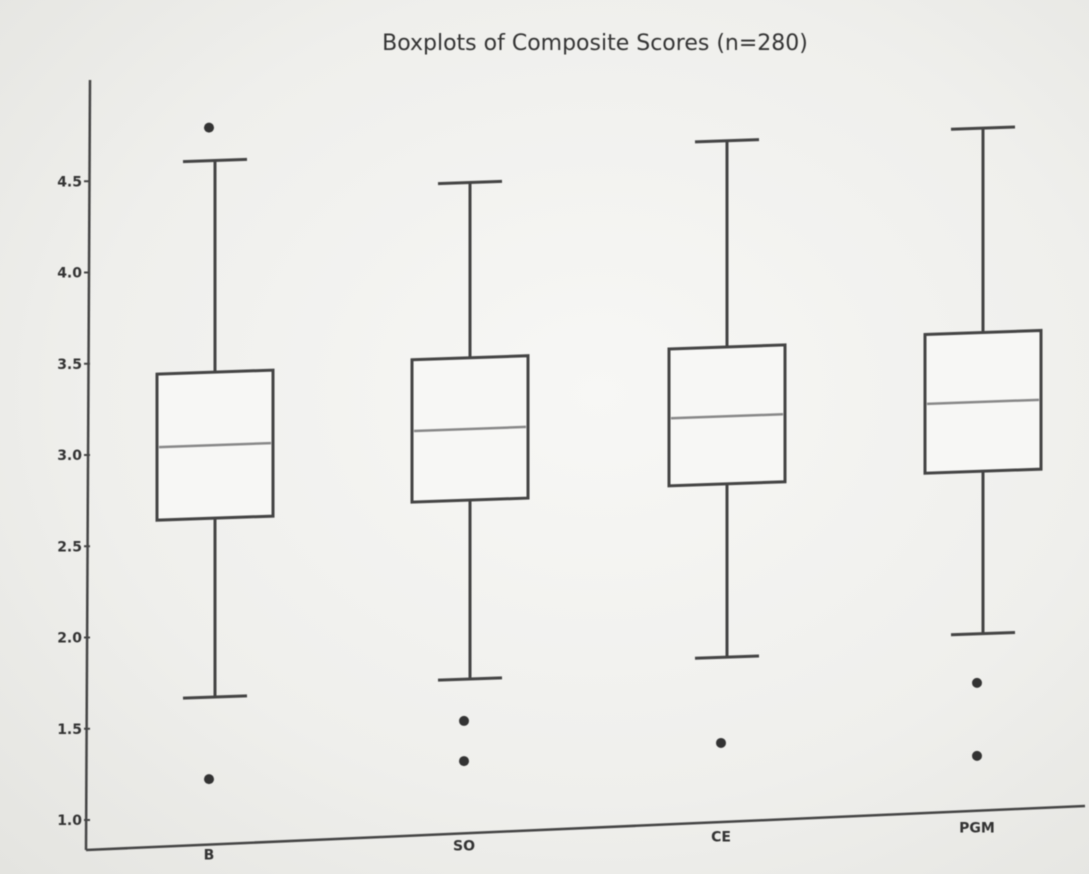  What do you see at coordinates (215, 453) in the screenshot?
I see `box-group-b` at bounding box center [215, 453].